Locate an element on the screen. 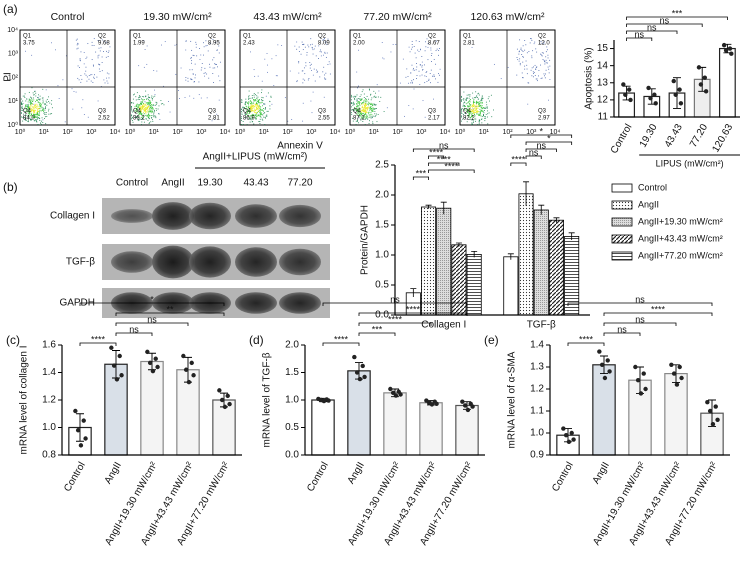 The width and height of the screenshot is (756, 564). x-tick-label: AngII is located at coordinates (356, 473).